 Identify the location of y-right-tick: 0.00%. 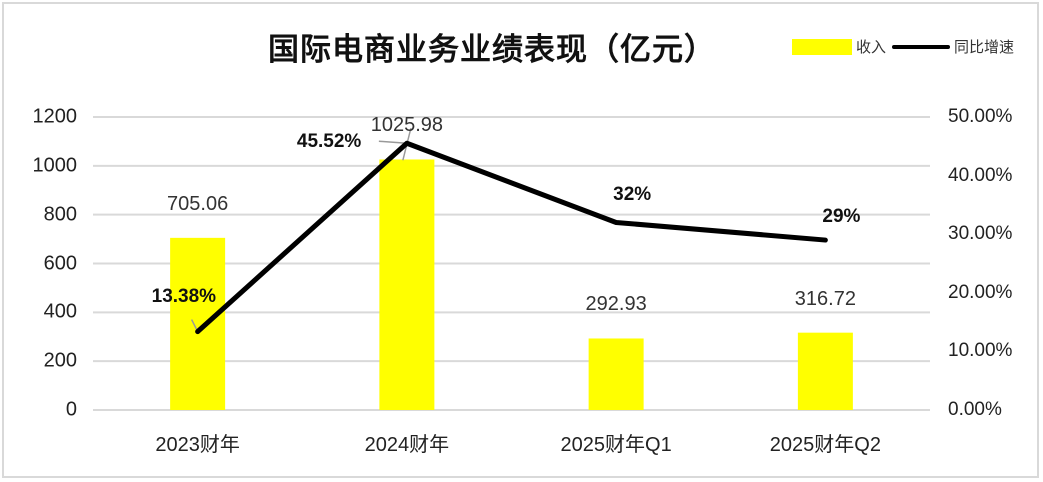
(975, 409).